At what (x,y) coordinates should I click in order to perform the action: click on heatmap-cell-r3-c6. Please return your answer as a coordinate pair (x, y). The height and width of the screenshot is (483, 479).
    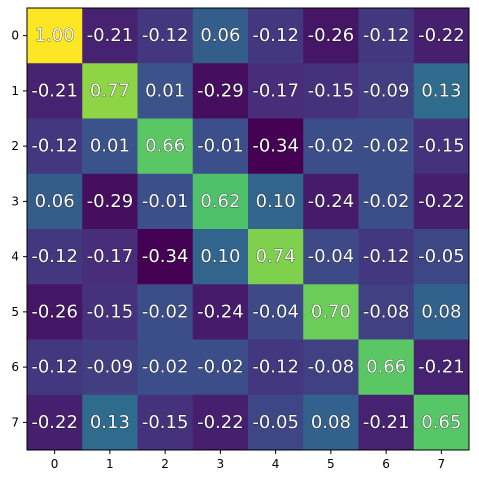
    Looking at the image, I should click on (386, 201).